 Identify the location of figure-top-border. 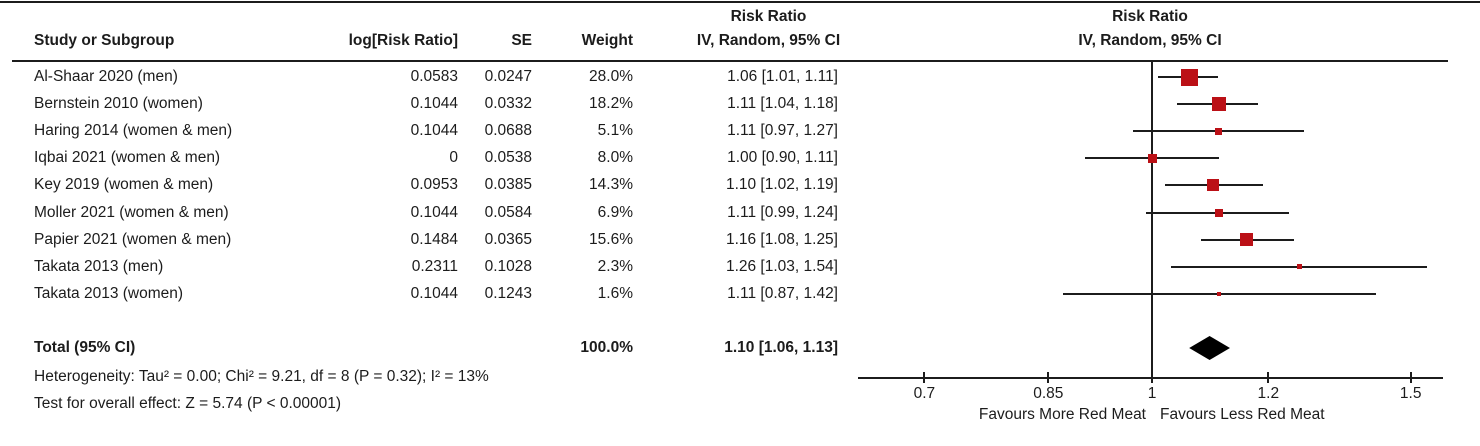
(740, 2).